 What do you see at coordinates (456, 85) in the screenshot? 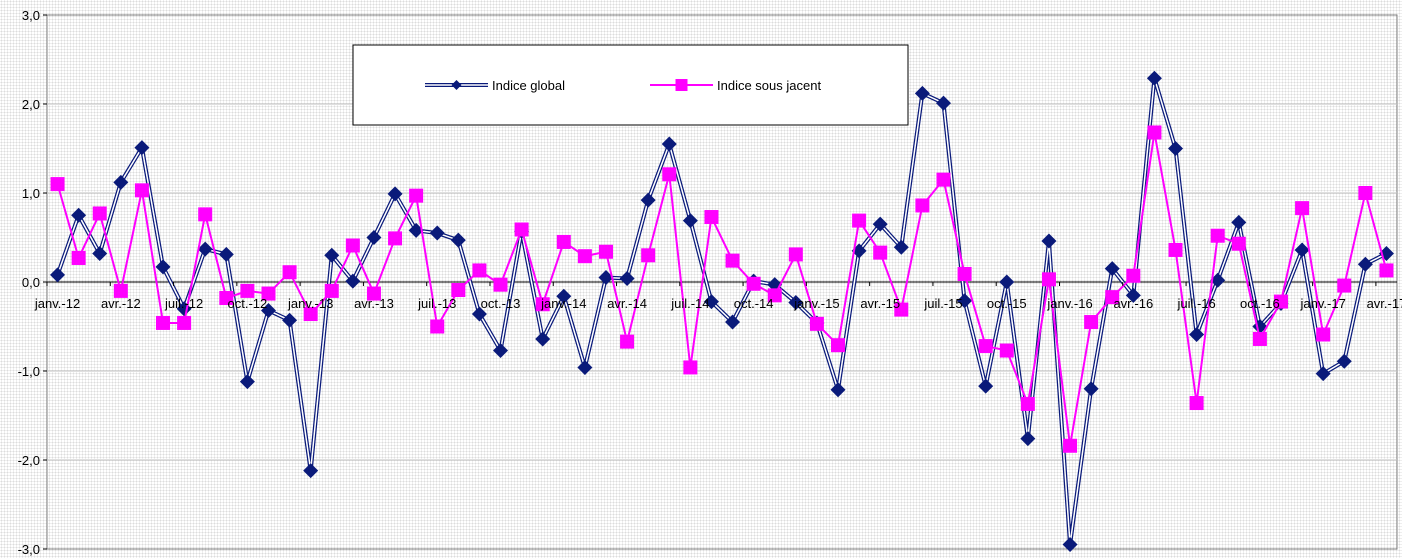
I see `legend-marker-diamond-icon` at bounding box center [456, 85].